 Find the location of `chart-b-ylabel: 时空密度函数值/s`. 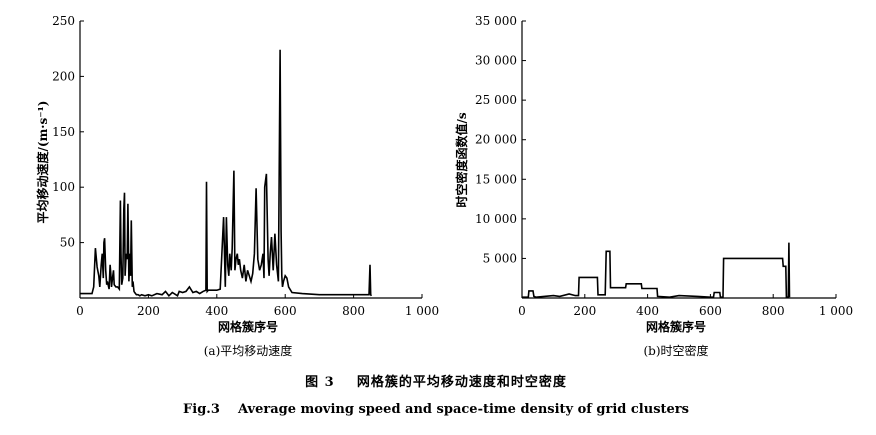

chart-b-ylabel: 时空密度函数值/s is located at coordinates (461, 159).